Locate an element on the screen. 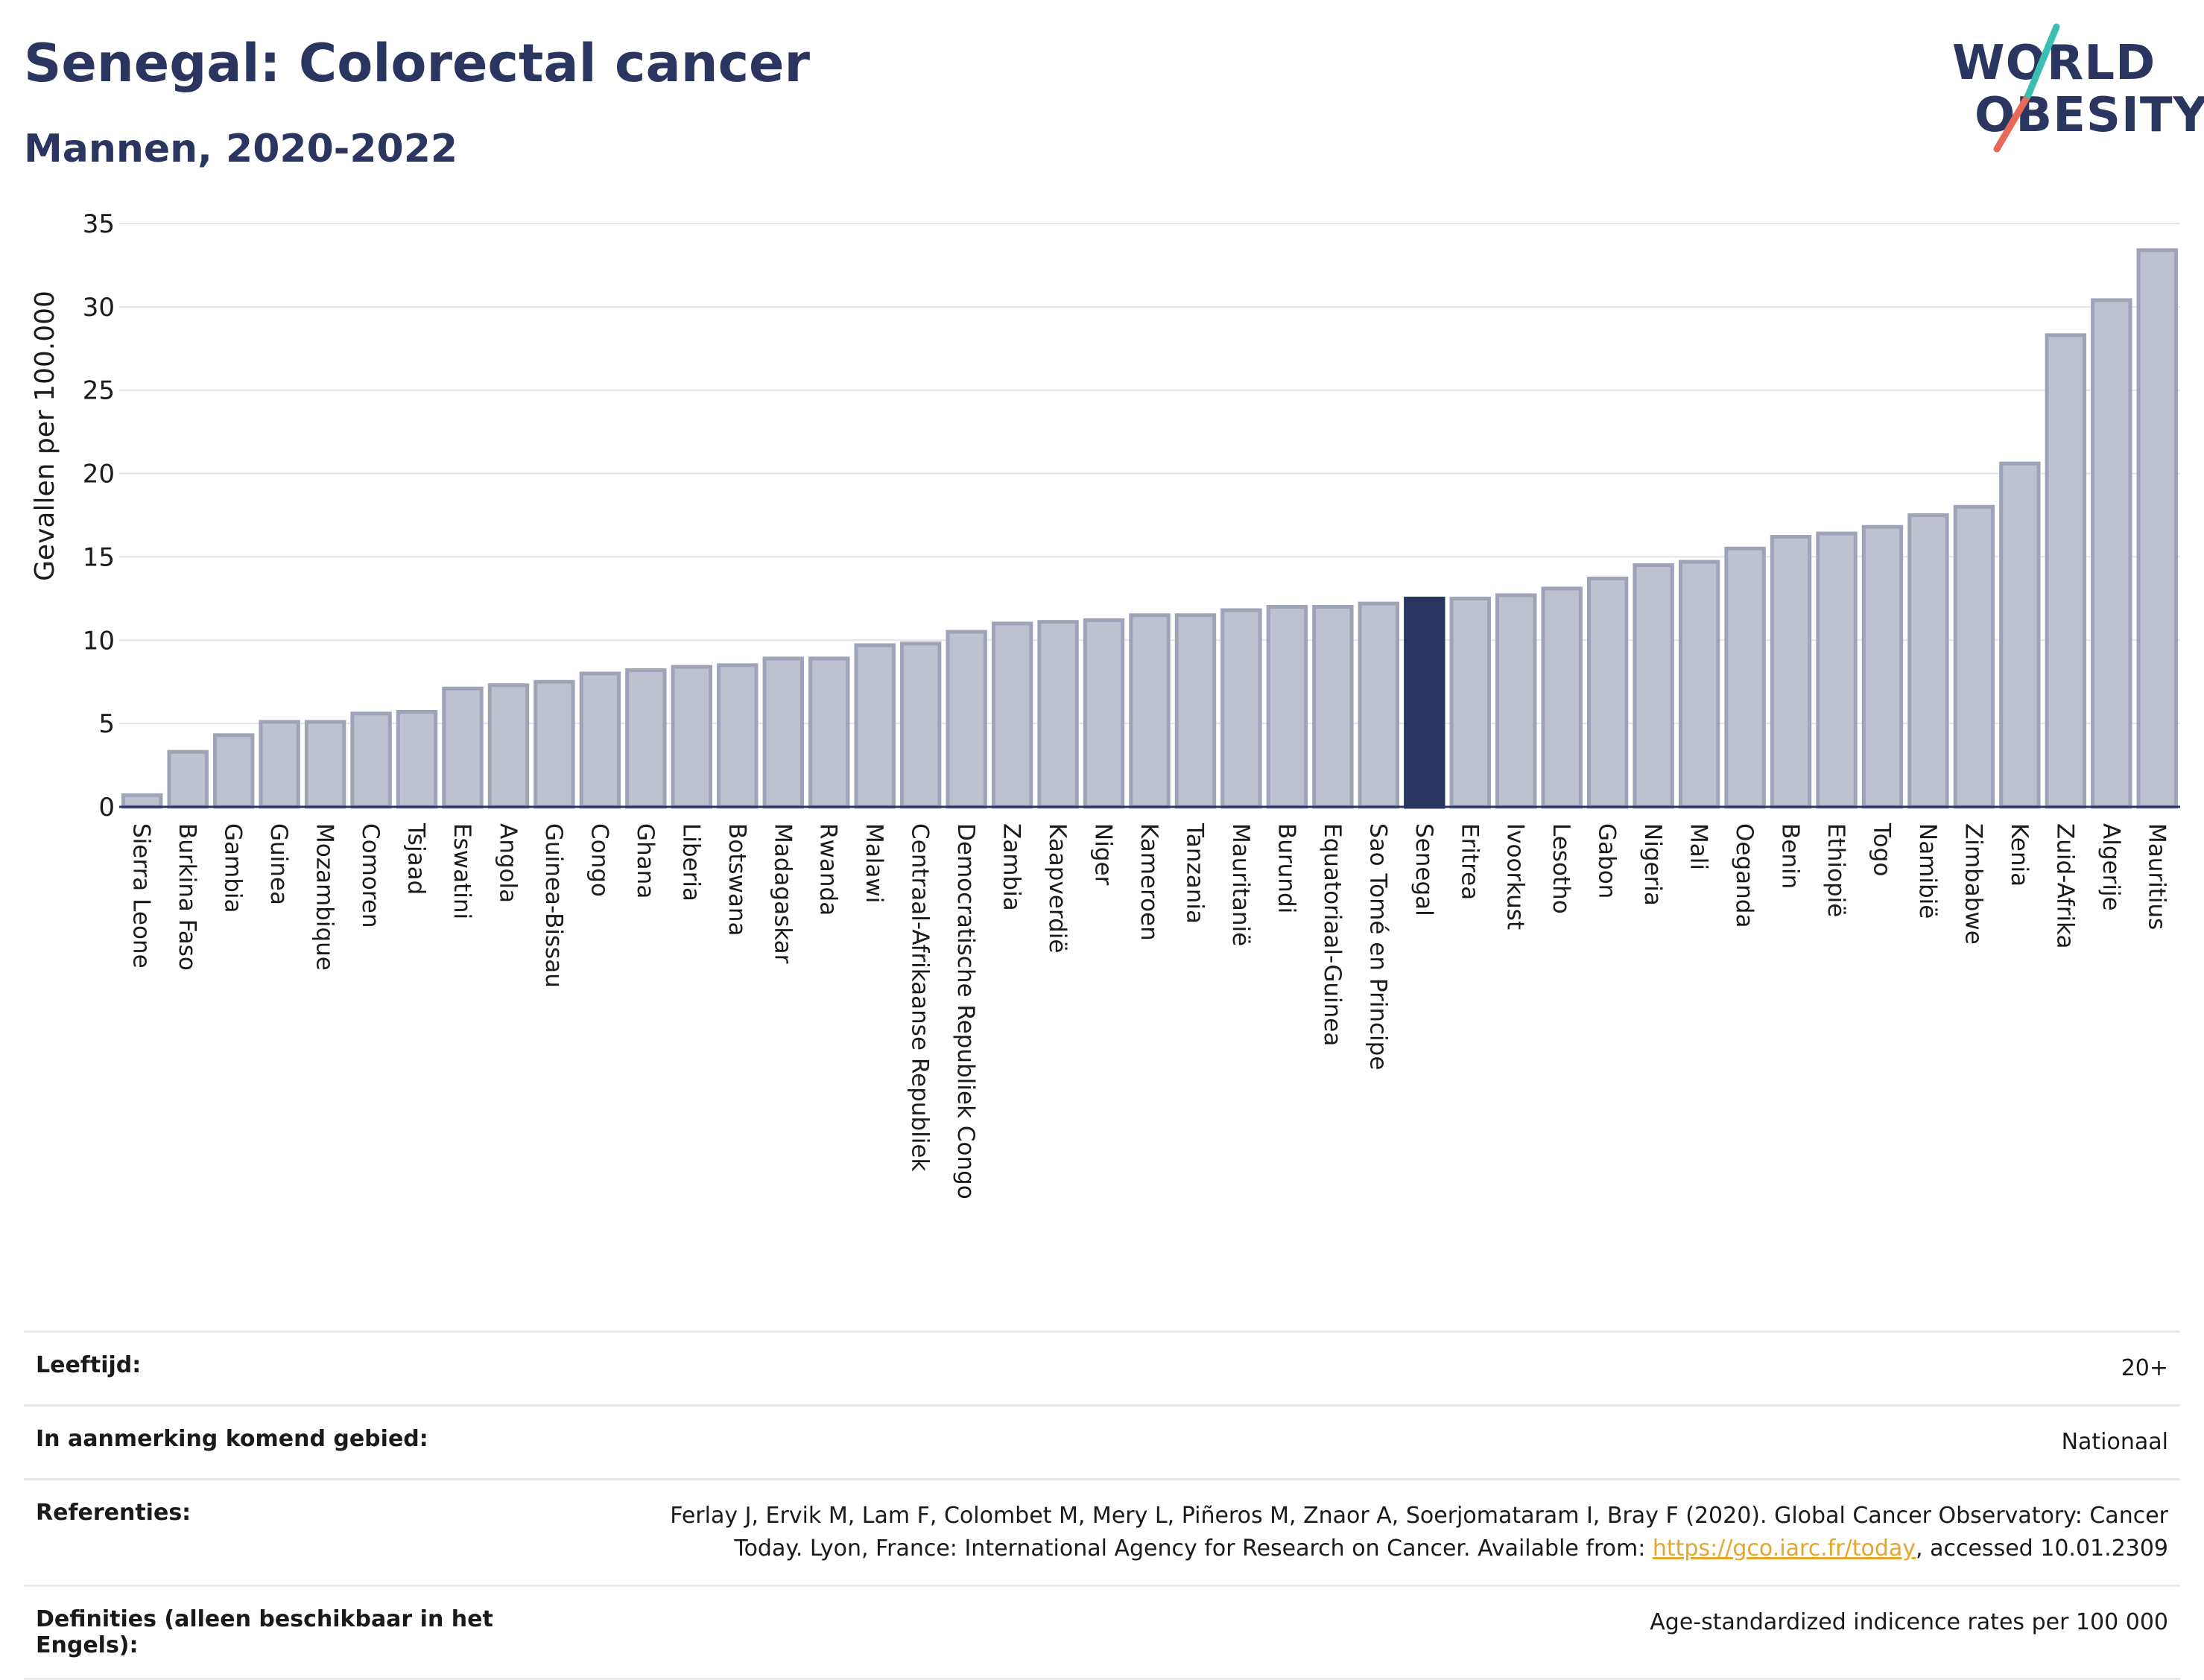  x-tick-label: Madagaskar is located at coordinates (782, 893).